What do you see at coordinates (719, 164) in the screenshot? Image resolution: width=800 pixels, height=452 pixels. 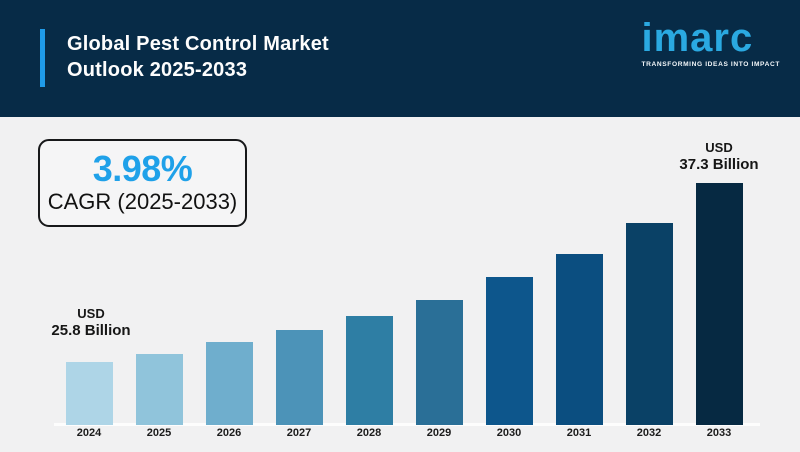 I see `data-label-2033-value: 37.3 Billion` at bounding box center [719, 164].